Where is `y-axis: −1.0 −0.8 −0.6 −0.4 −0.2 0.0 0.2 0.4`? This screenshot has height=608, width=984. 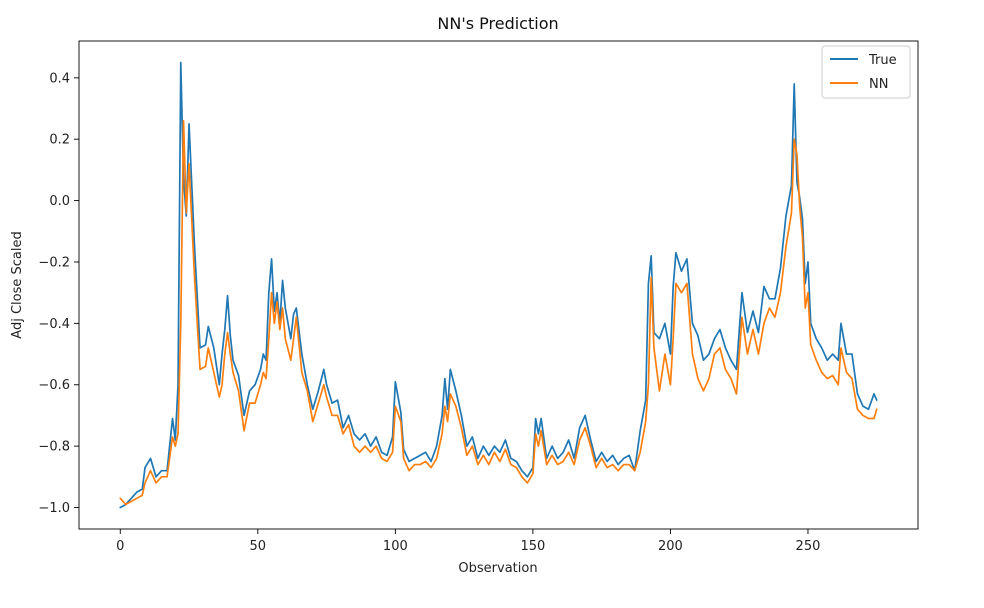 y-axis: −1.0 −0.8 −0.6 −0.4 −0.2 0.0 0.2 0.4 is located at coordinates (58, 293).